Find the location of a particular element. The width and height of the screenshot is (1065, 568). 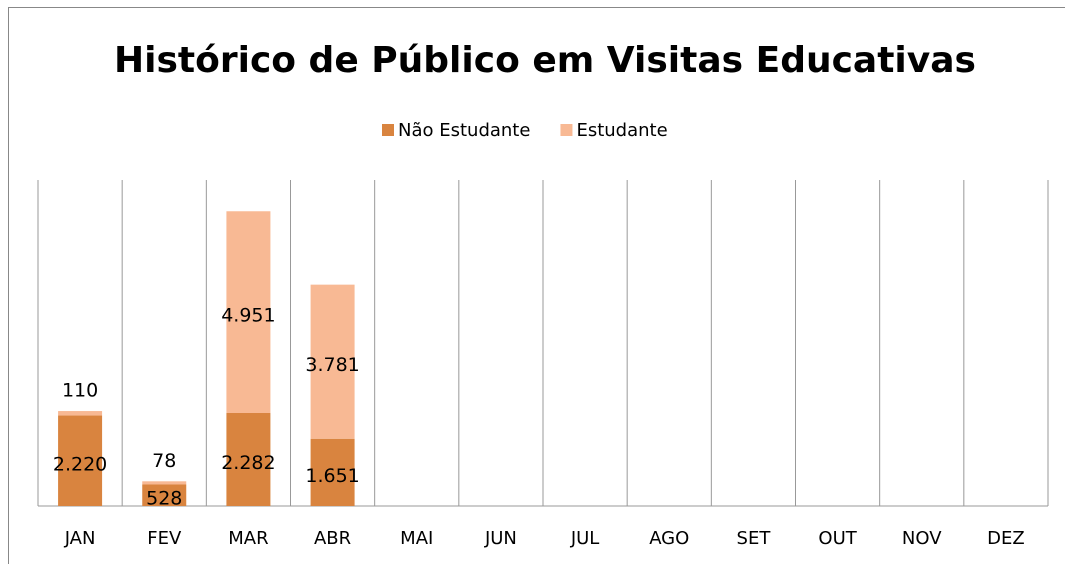

data-label: 2.282 is located at coordinates (248, 463).